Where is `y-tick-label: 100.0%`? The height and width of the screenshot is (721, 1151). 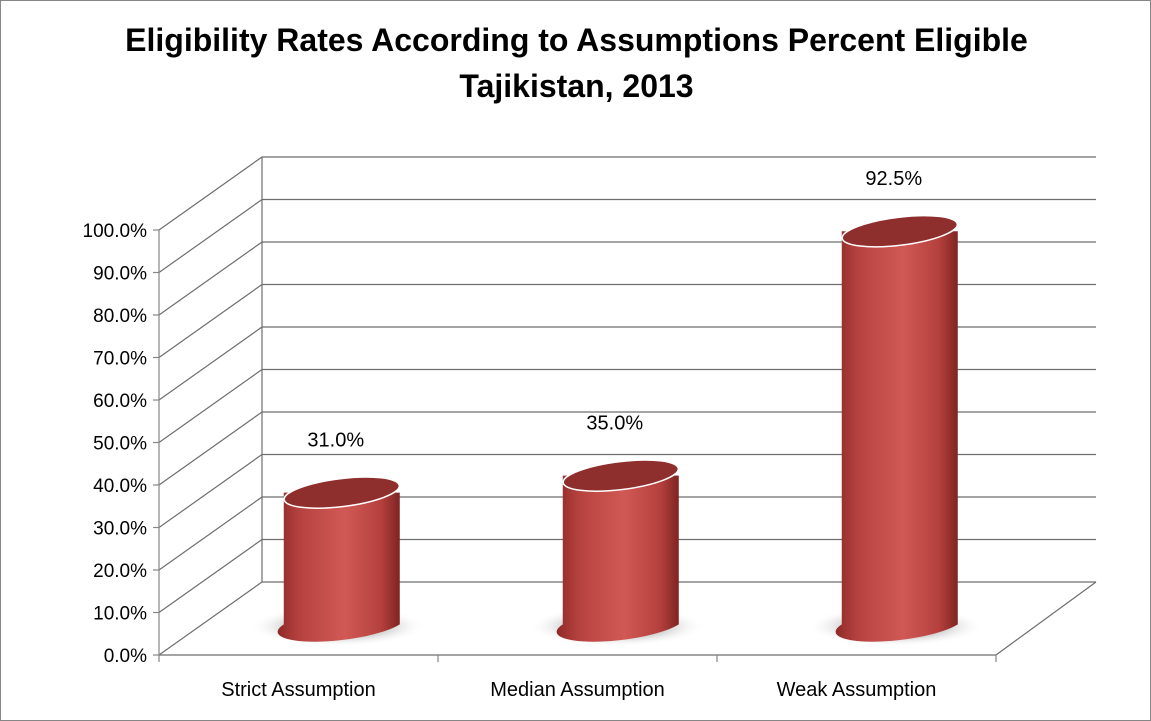 y-tick-label: 100.0% is located at coordinates (115, 231).